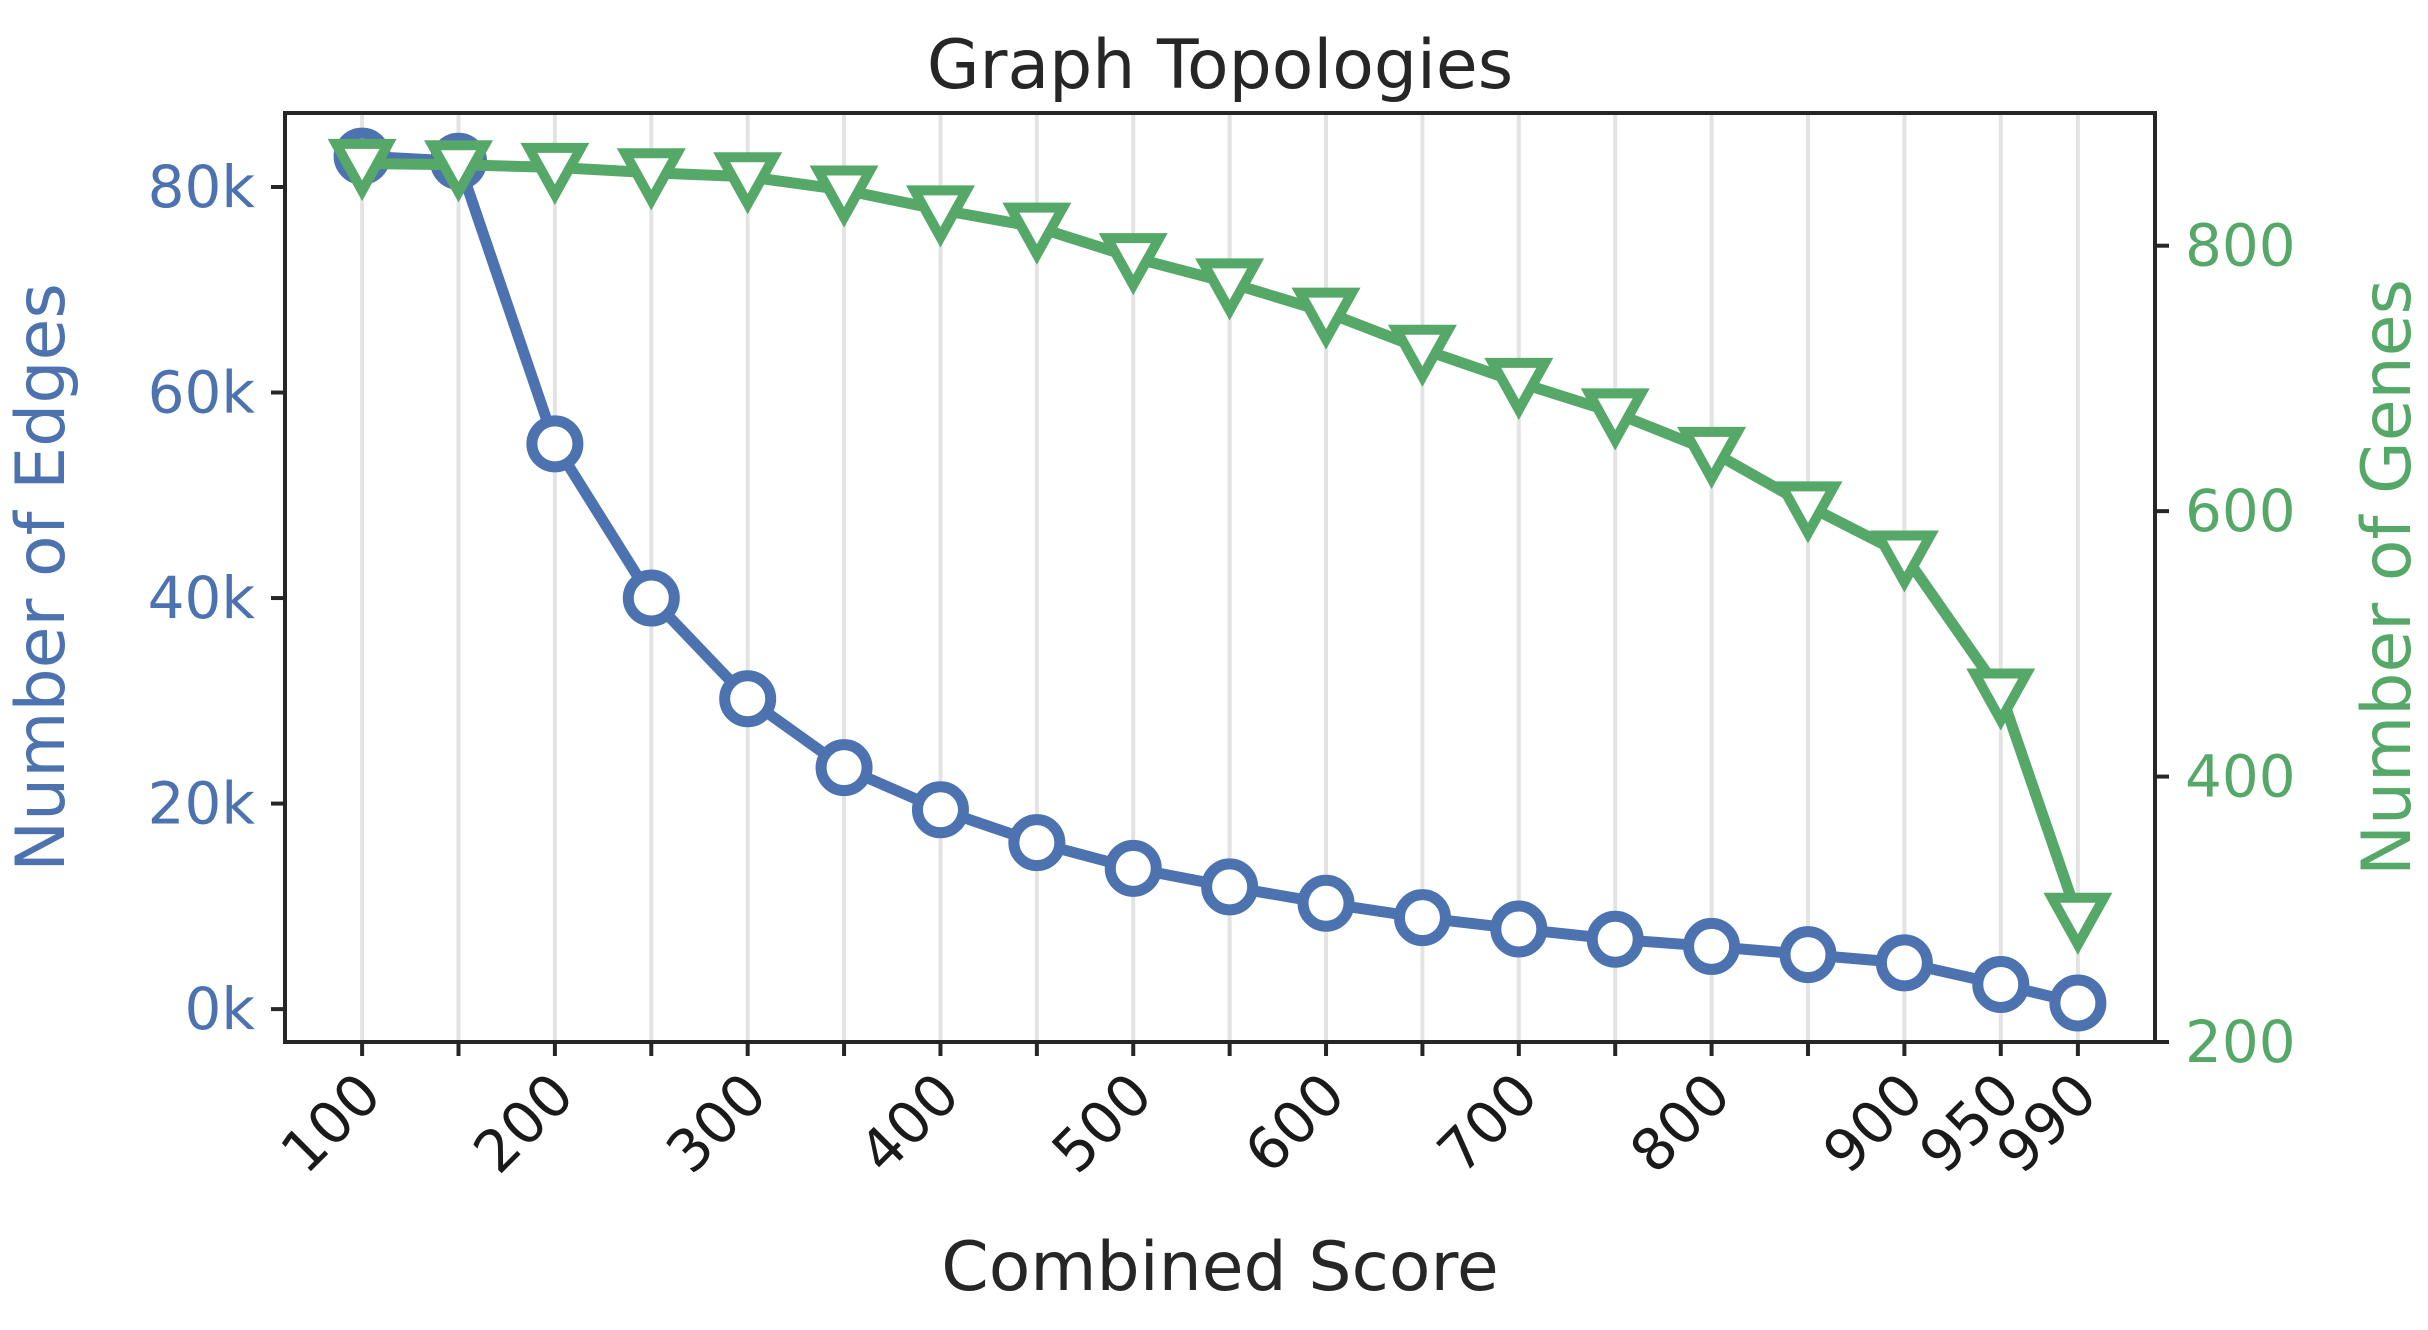 The image size is (2428, 1330). What do you see at coordinates (2240, 1042) in the screenshot?
I see `y-right-tick-label: 200` at bounding box center [2240, 1042].